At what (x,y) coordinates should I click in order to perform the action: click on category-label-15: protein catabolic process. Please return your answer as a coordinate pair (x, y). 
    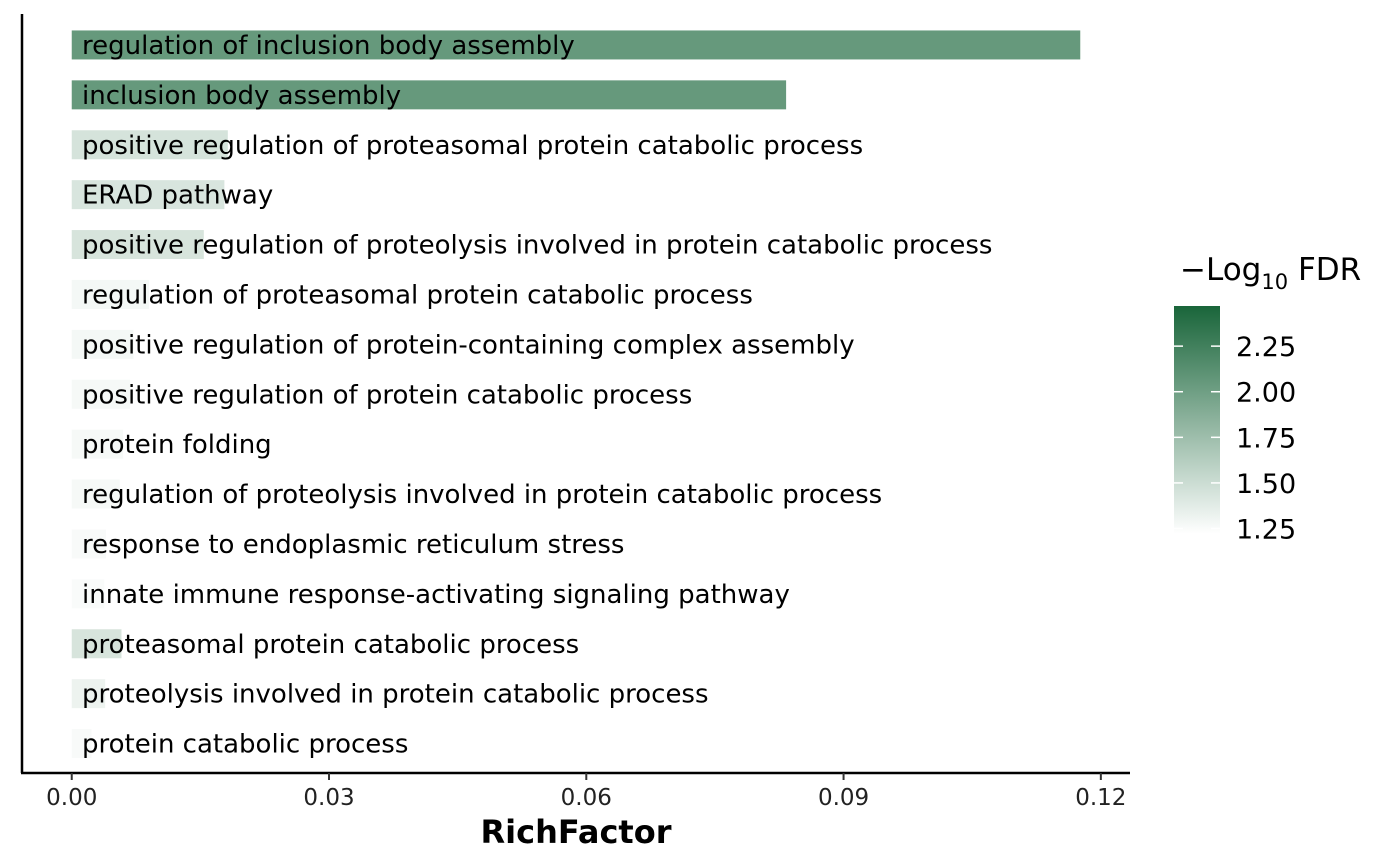
    Looking at the image, I should click on (245, 745).